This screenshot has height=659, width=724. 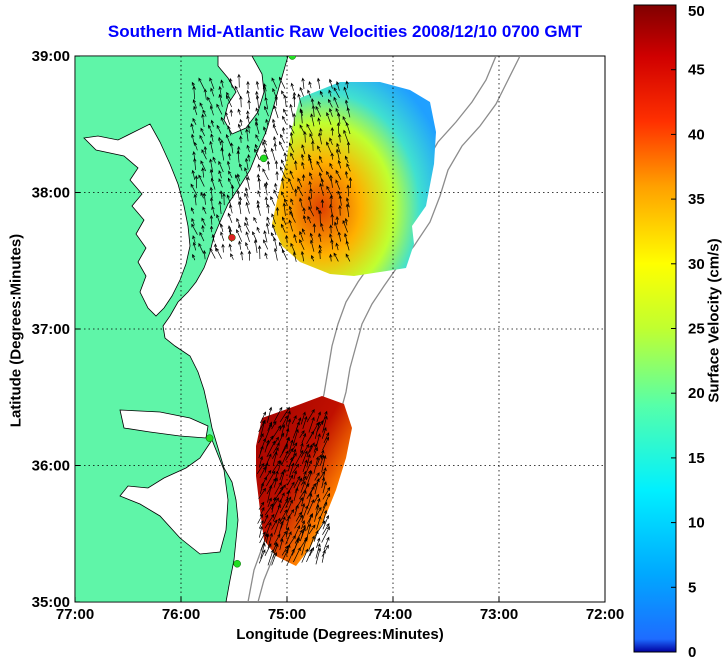 I want to click on x-axis-label: Longitude (Degrees:Minutes), so click(x=340, y=634).